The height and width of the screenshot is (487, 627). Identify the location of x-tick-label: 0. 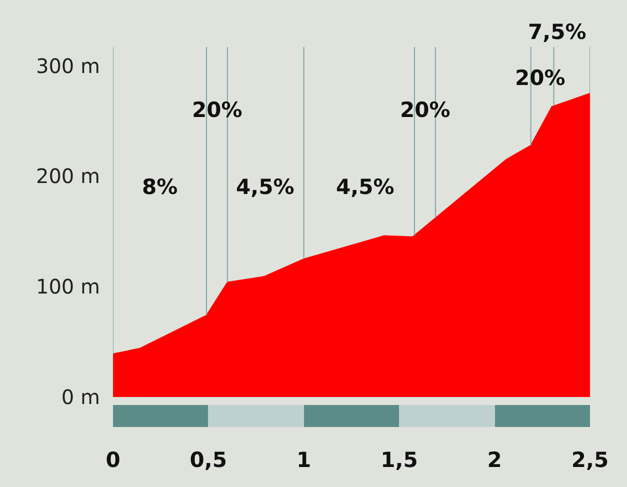
(113, 460).